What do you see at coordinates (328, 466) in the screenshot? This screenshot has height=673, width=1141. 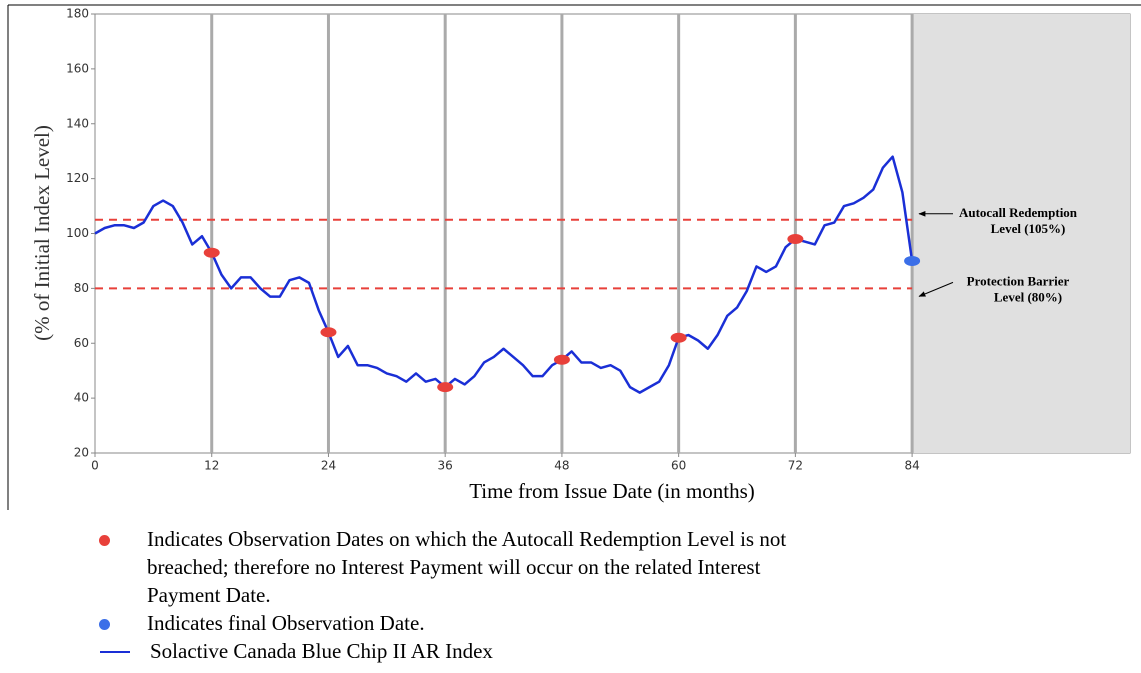 I see `x-tick-label: 24` at bounding box center [328, 466].